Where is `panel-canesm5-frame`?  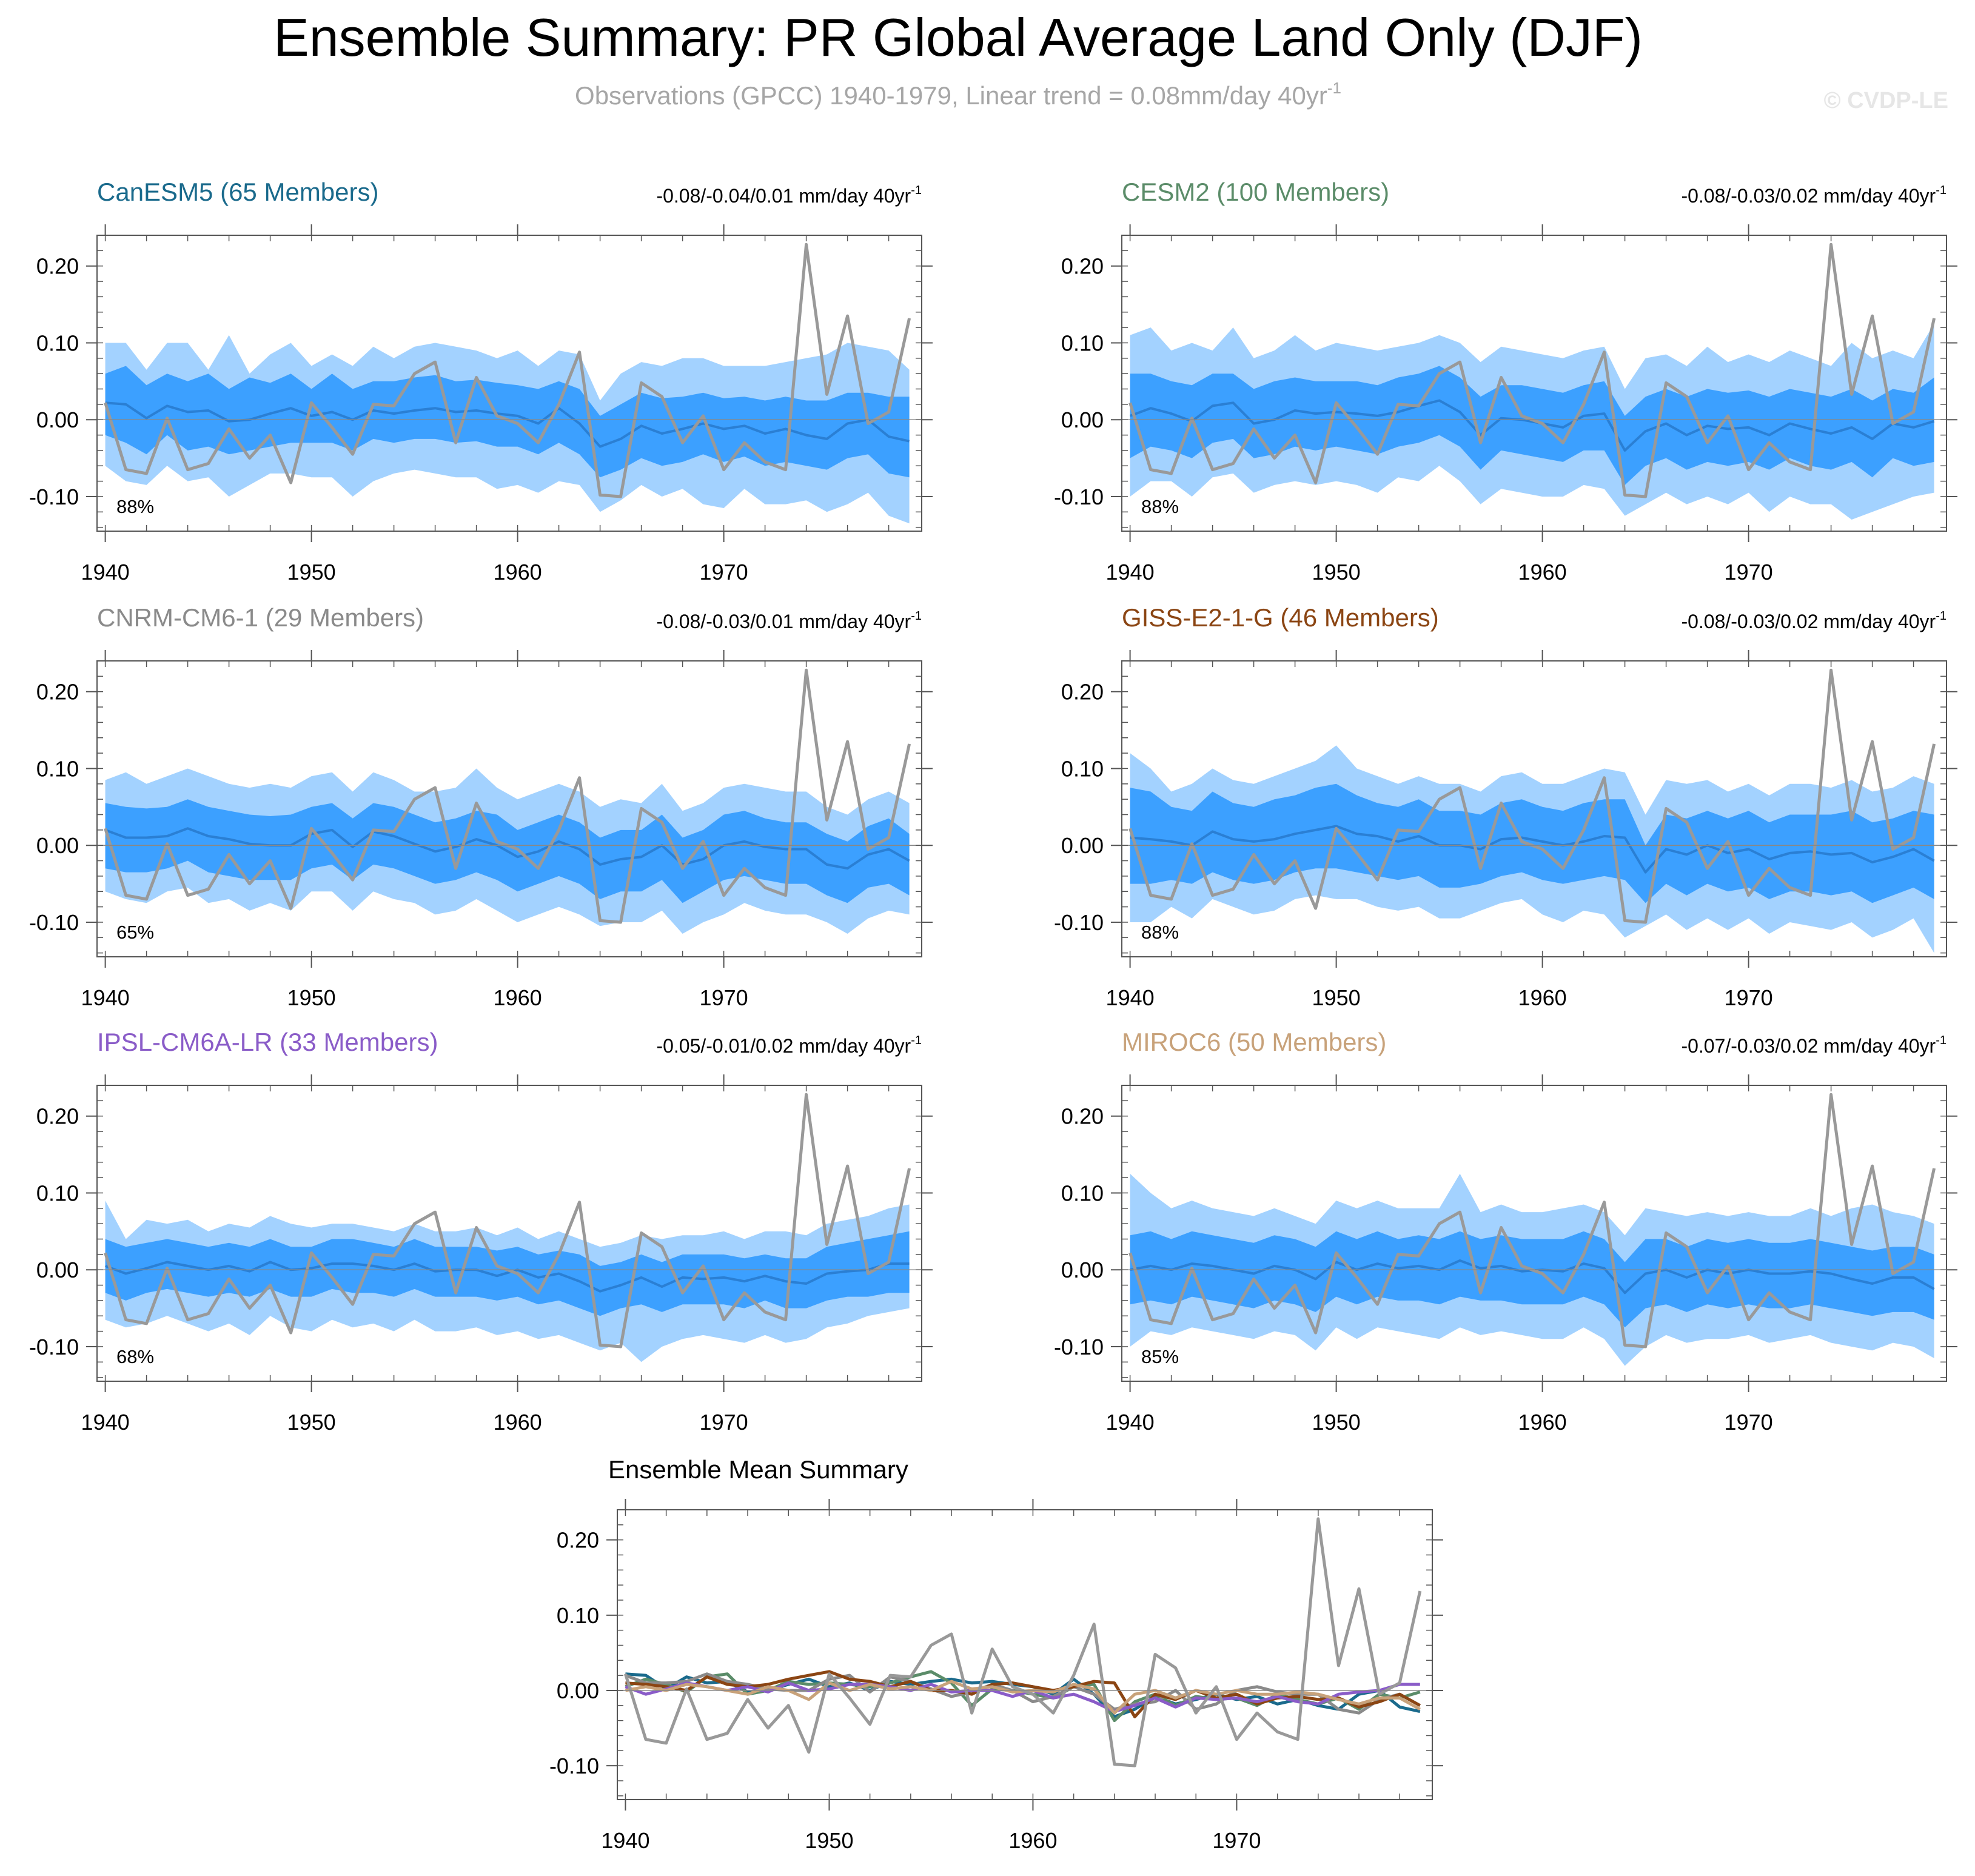
panel-canesm5-frame is located at coordinates (509, 383).